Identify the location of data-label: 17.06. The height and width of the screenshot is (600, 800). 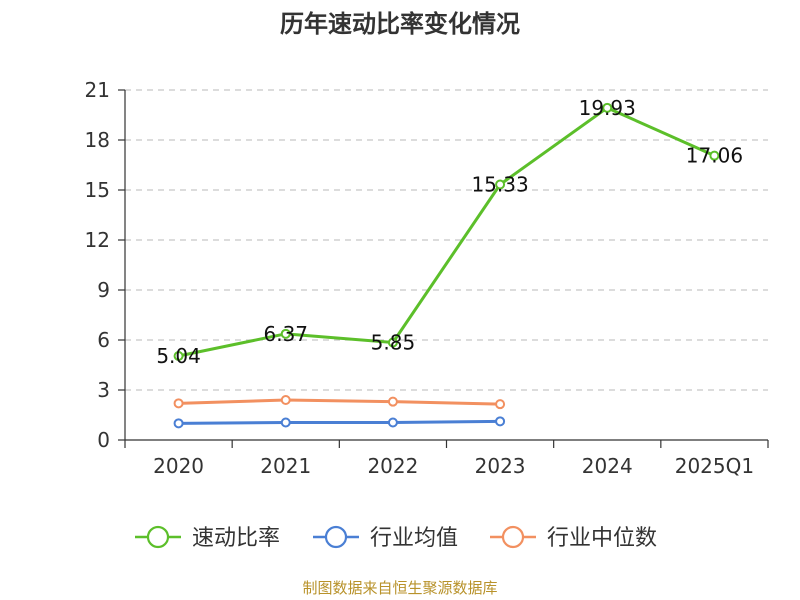
(714, 156).